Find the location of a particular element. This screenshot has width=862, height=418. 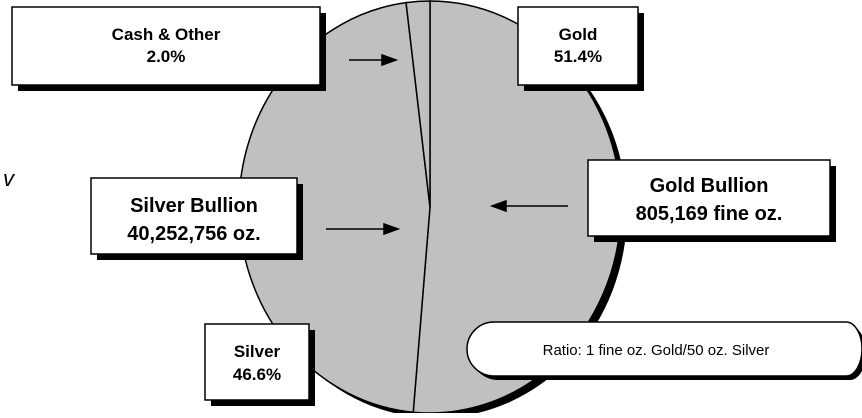

arrows is located at coordinates (447, 144).